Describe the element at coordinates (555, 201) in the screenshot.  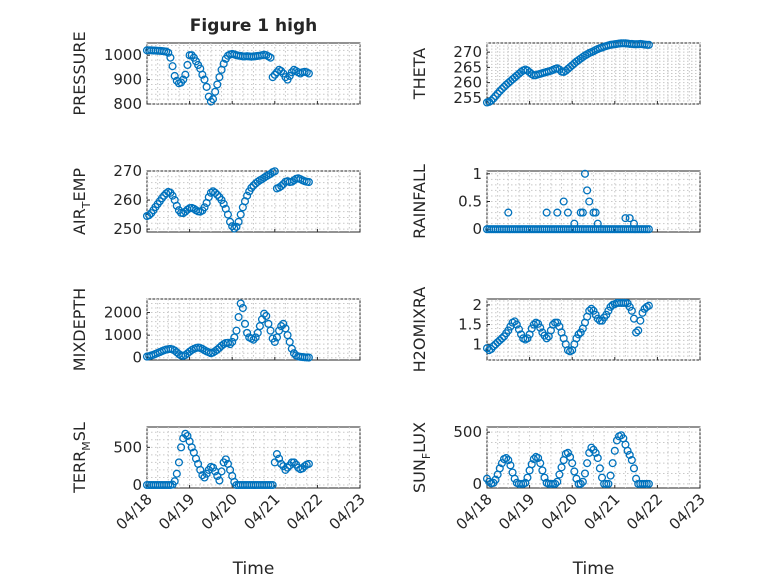
I see `subplot-rainfall: 0 0.5 1 RAINFALL` at that location.